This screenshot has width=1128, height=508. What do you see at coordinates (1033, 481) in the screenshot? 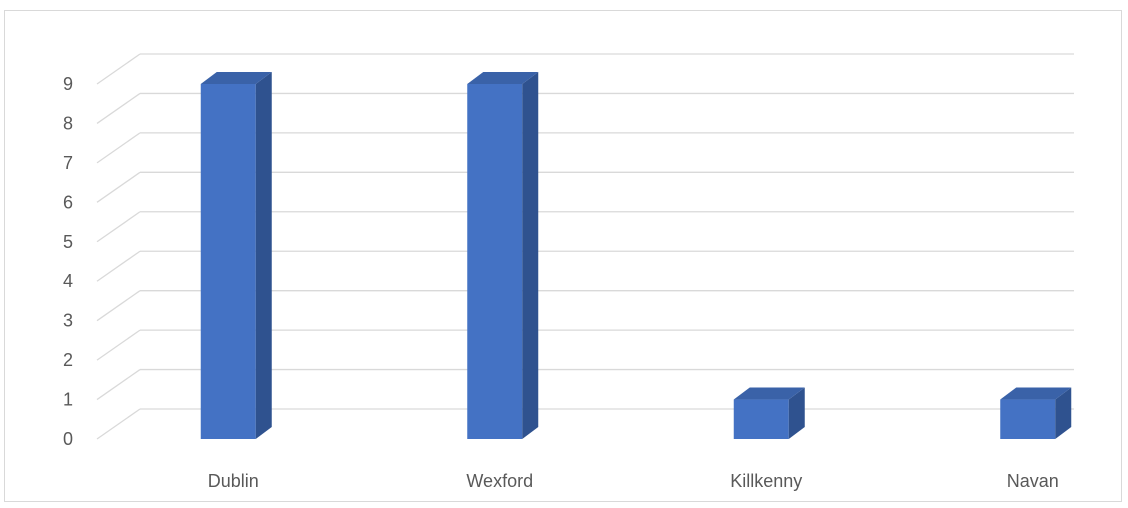
I see `x-tick-label: Navan` at bounding box center [1033, 481].